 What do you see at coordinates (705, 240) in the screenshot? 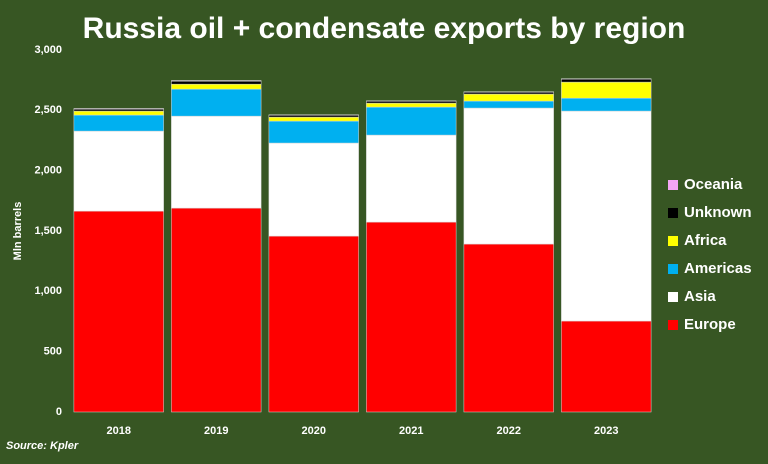
I see `legend-label: Africa` at bounding box center [705, 240].